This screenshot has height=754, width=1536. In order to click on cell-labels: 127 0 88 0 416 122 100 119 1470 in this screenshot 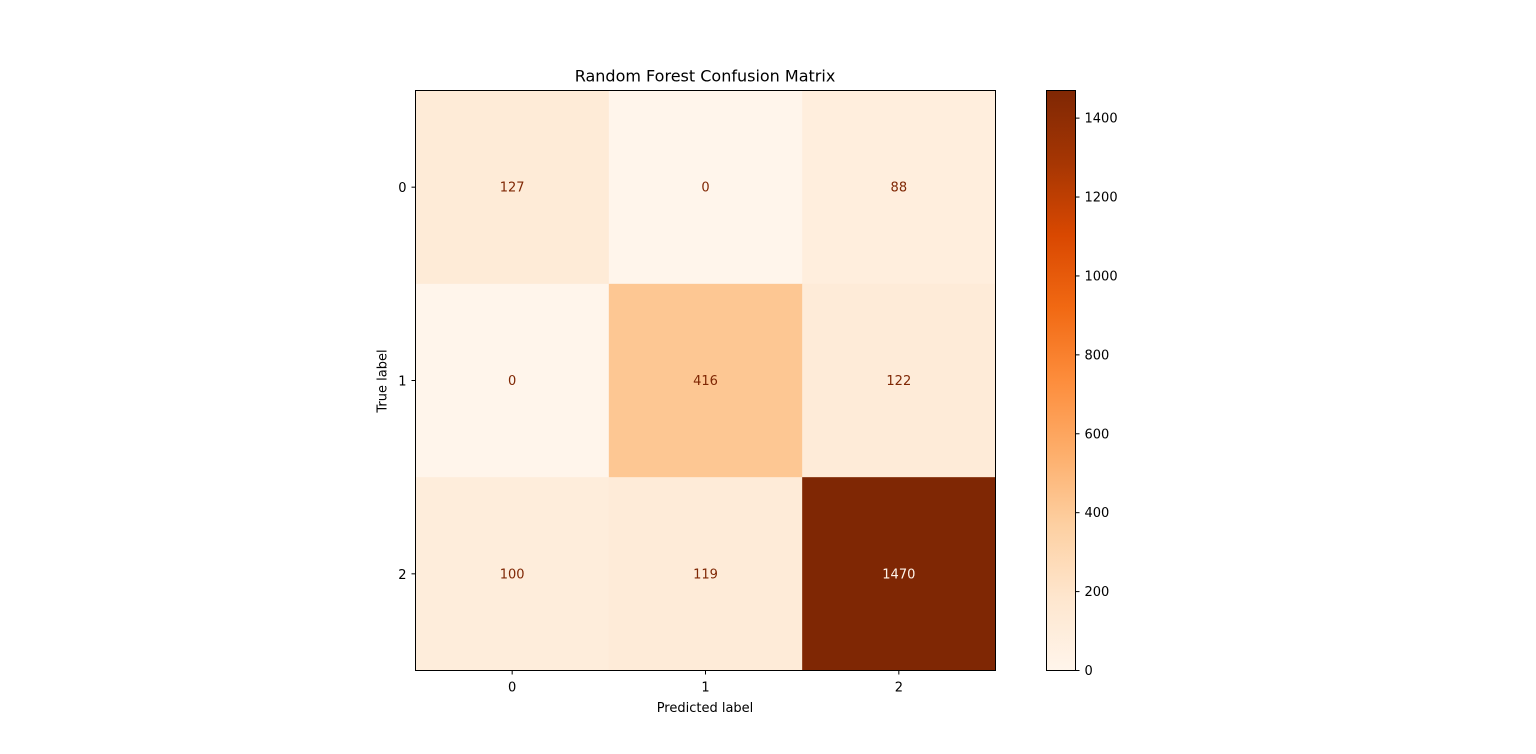, I will do `click(708, 382)`.